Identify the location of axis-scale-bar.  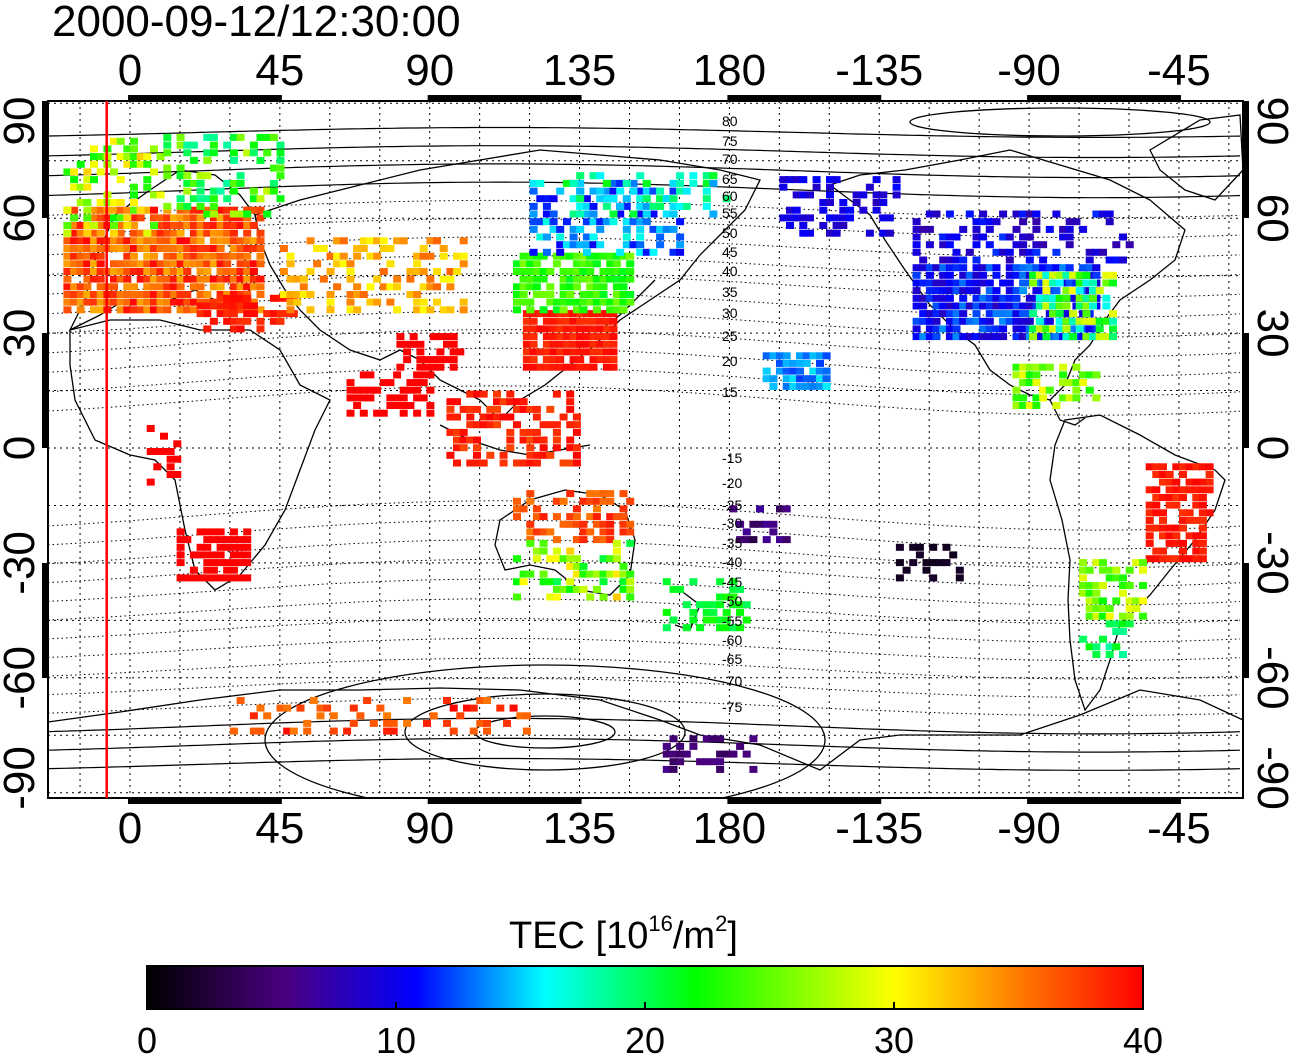
(805, 98).